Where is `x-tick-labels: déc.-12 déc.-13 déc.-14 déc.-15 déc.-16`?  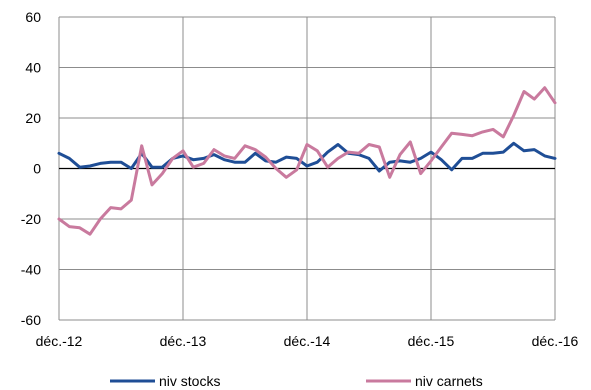 x-tick-labels: déc.-12 déc.-13 déc.-14 déc.-15 déc.-16 is located at coordinates (307, 341).